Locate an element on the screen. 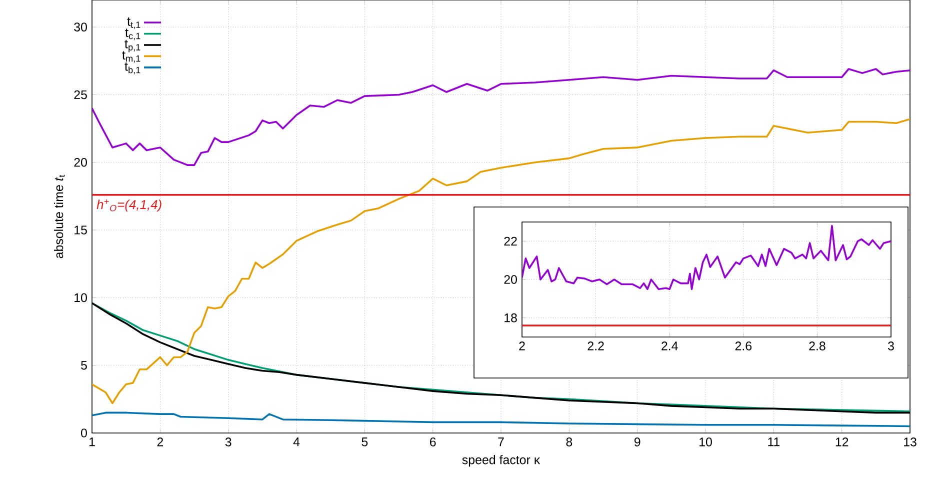 The height and width of the screenshot is (501, 926). y-axis-title: absolute time t$_{t}$ is located at coordinates (59, 216).